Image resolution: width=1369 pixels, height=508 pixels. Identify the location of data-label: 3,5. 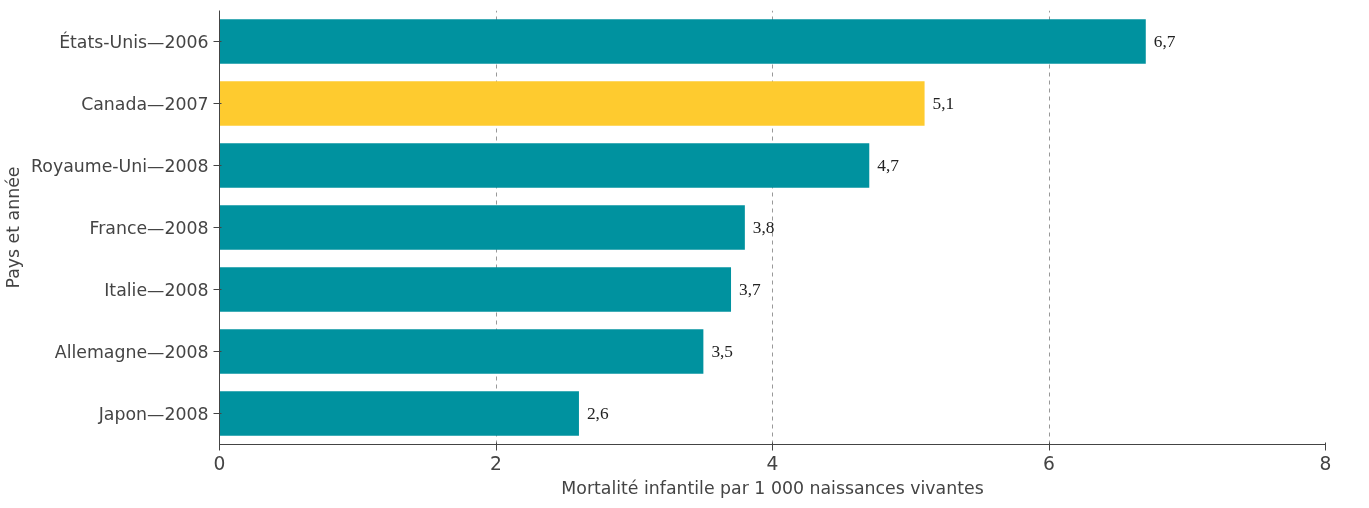
(722, 351).